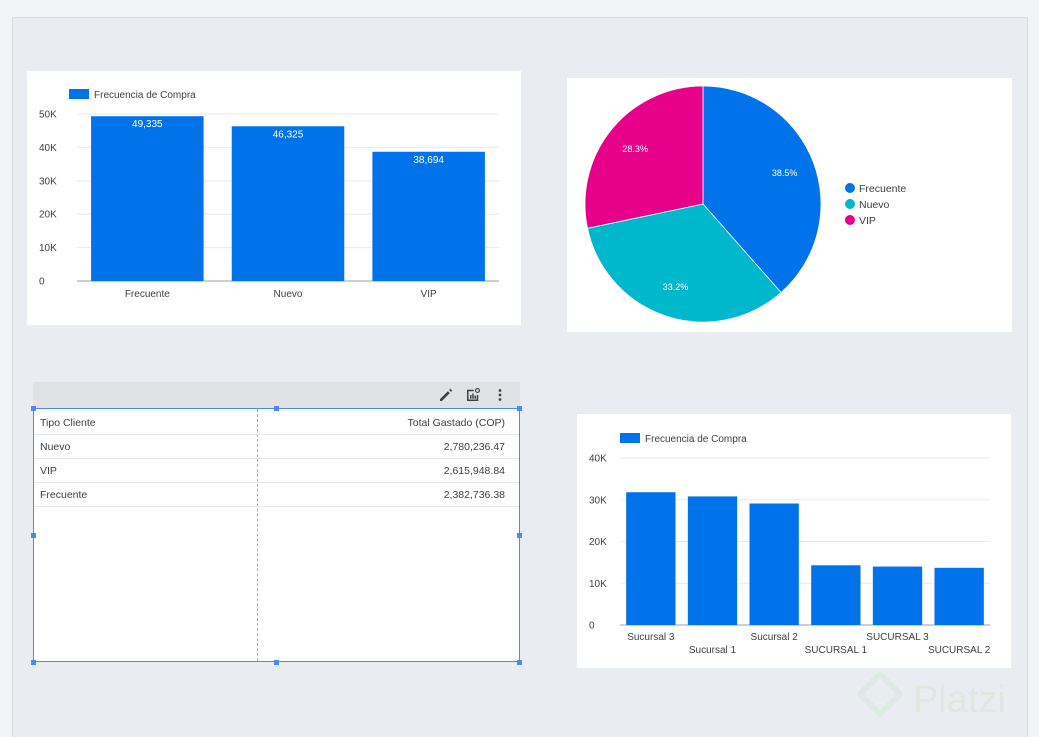 The height and width of the screenshot is (737, 1039). What do you see at coordinates (713, 650) in the screenshot?
I see `x-tick-label: Sucursal 1` at bounding box center [713, 650].